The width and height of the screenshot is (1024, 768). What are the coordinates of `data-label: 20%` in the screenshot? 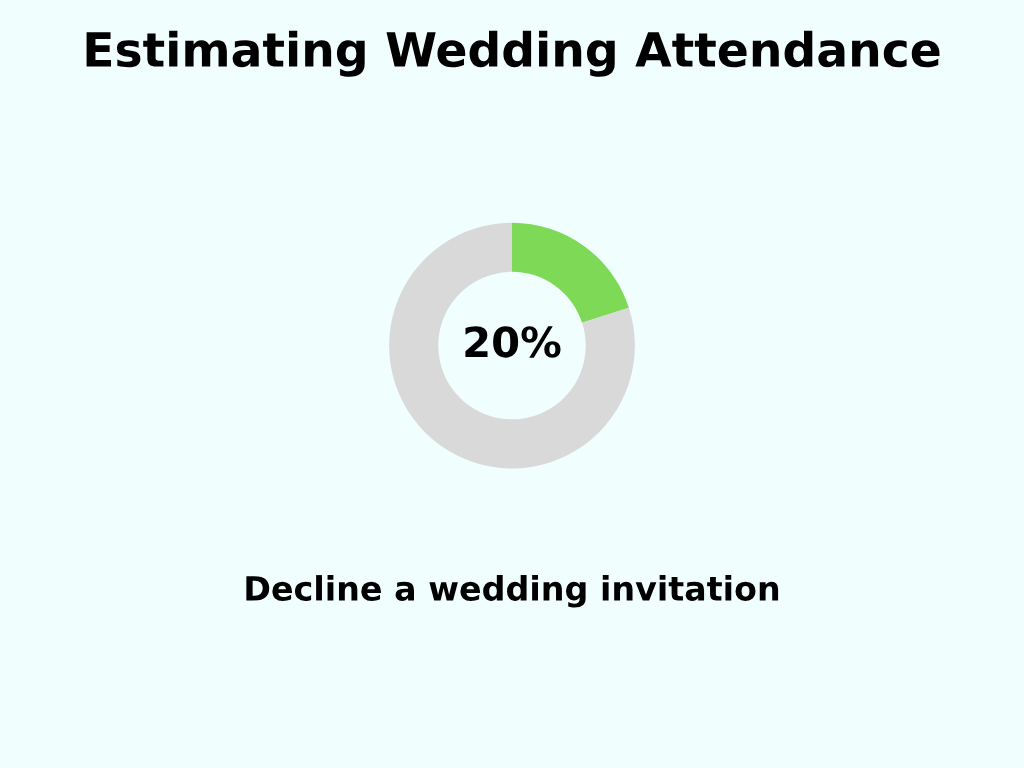 It's located at (513, 342).